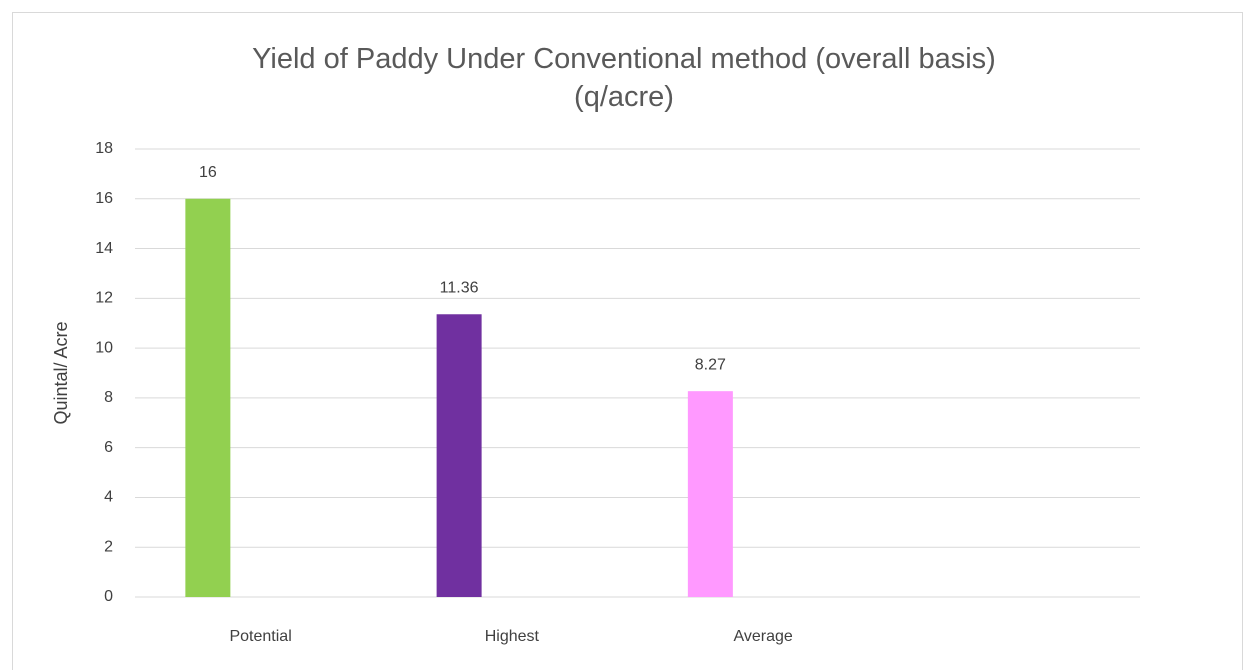 The image size is (1249, 670). What do you see at coordinates (459, 287) in the screenshot?
I see `data-label: 11.36` at bounding box center [459, 287].